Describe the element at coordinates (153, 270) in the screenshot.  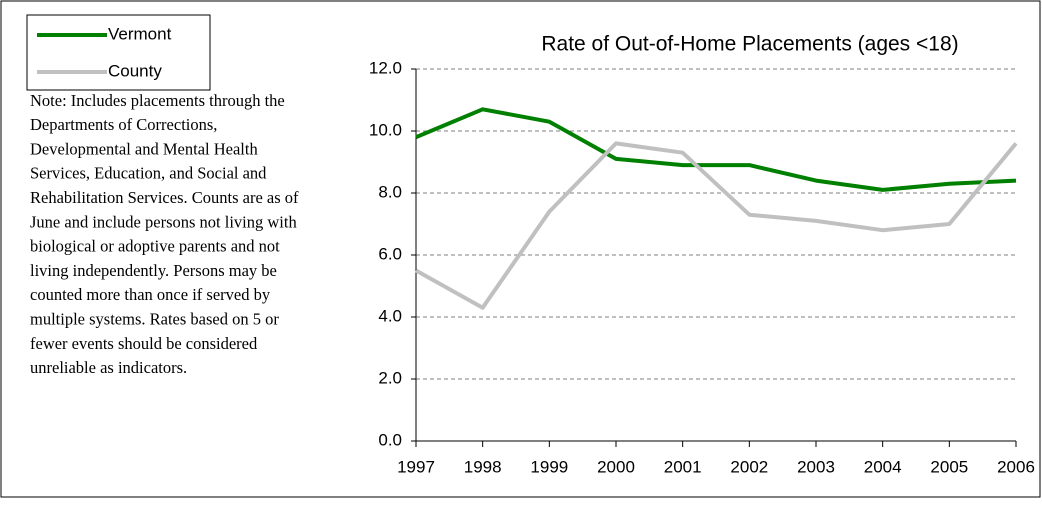
I see `note-line: living independently. Persons may be` at that location.